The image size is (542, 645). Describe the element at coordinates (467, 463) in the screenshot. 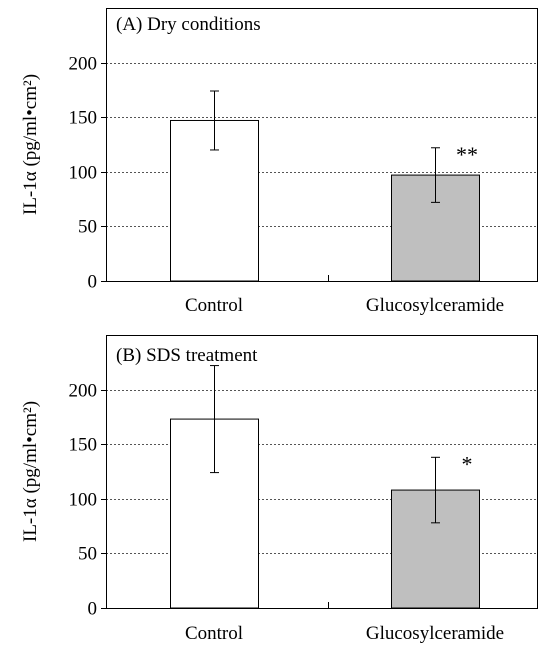

I see `significance-marker: *` at that location.